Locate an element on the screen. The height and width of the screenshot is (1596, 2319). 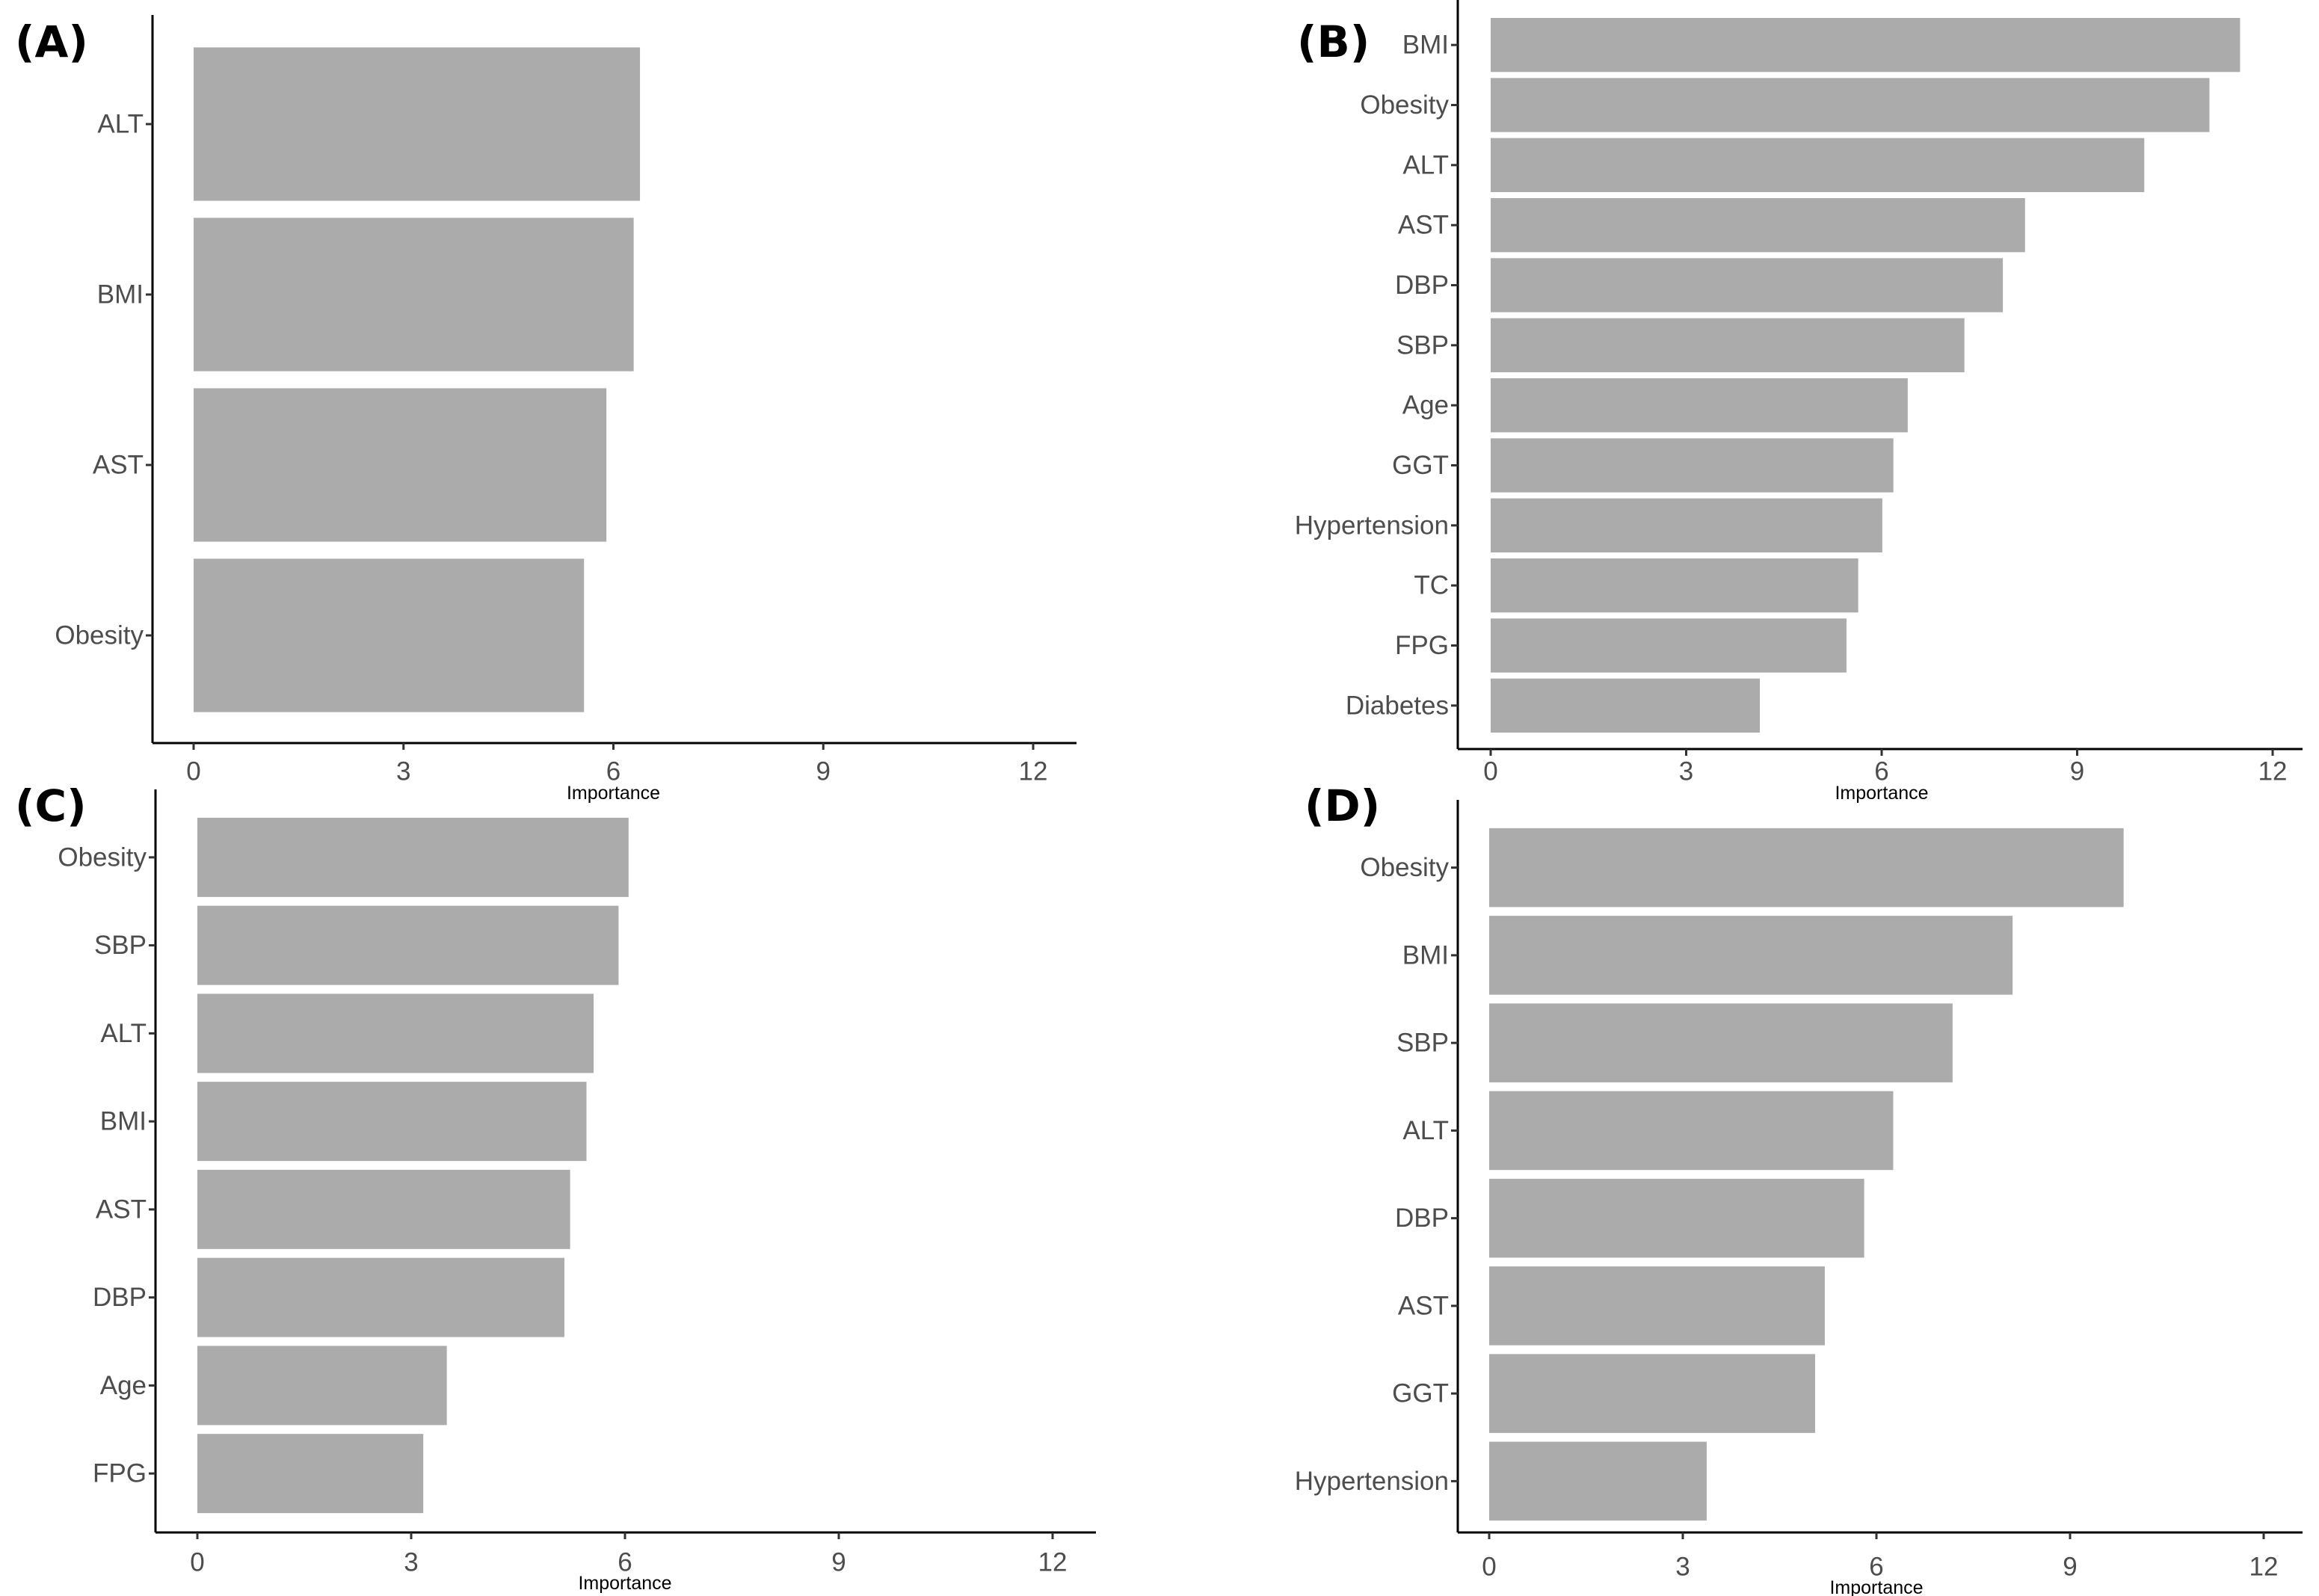
y-tick-label-a-ast: AST is located at coordinates (118, 466).